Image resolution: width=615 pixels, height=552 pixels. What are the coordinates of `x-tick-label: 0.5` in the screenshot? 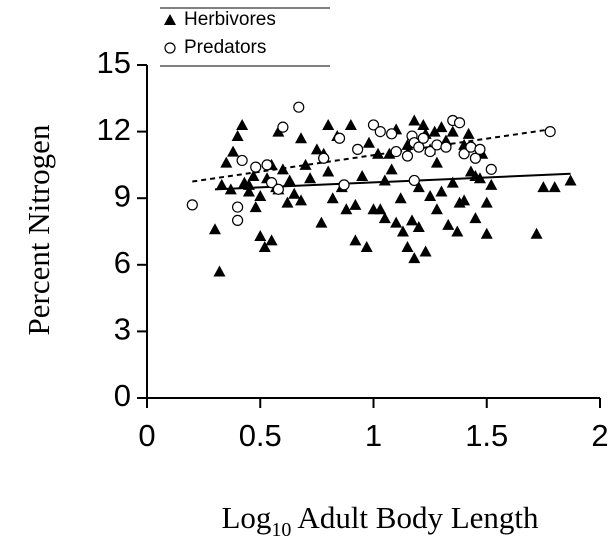 It's located at (260, 435).